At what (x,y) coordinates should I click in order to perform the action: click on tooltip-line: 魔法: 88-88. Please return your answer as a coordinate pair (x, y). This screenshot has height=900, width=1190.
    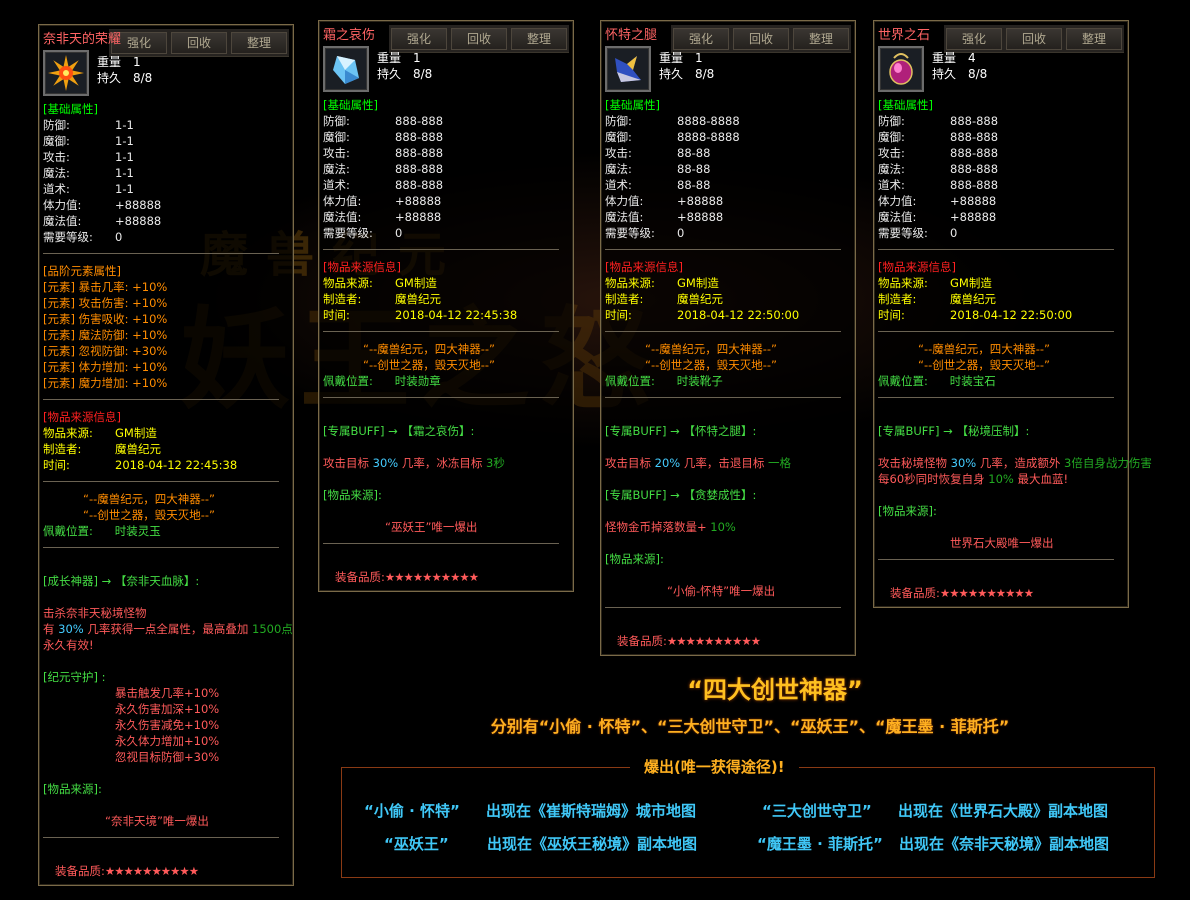
    Looking at the image, I should click on (728, 169).